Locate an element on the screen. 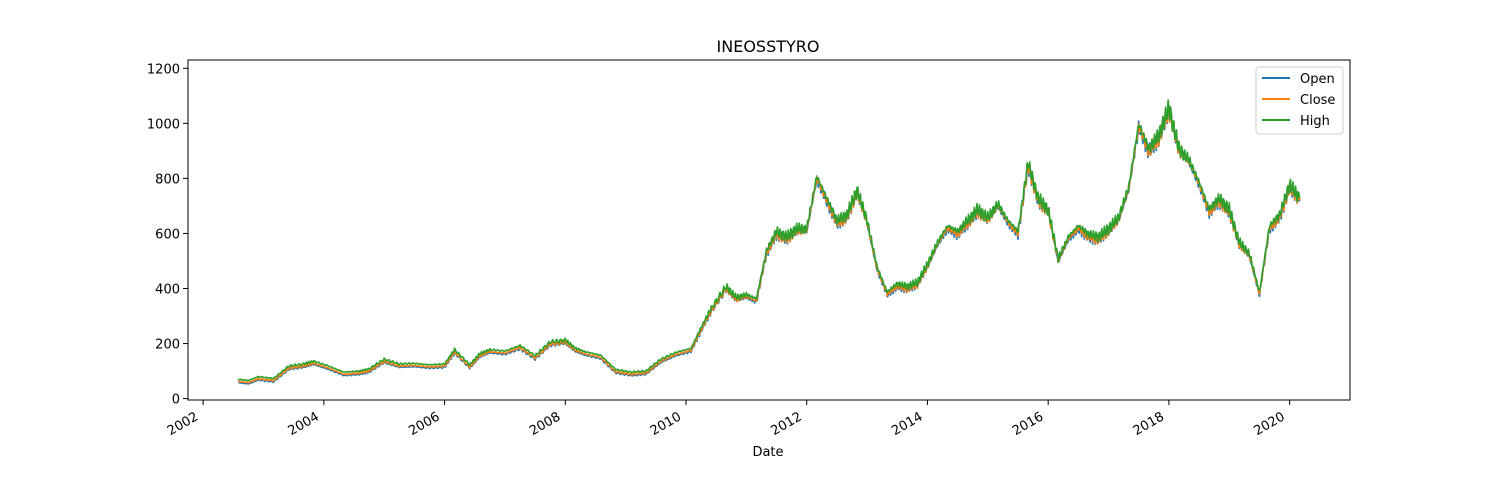 The width and height of the screenshot is (1500, 500). legend-label-close: Close is located at coordinates (1317, 100).